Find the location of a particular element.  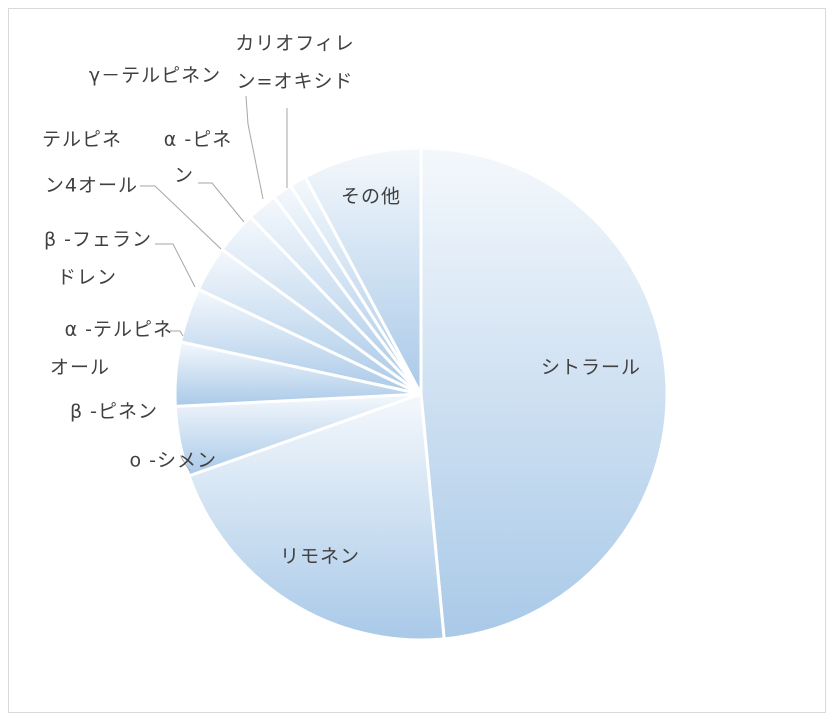

slice-label-continuation: オール is located at coordinates (80, 368).